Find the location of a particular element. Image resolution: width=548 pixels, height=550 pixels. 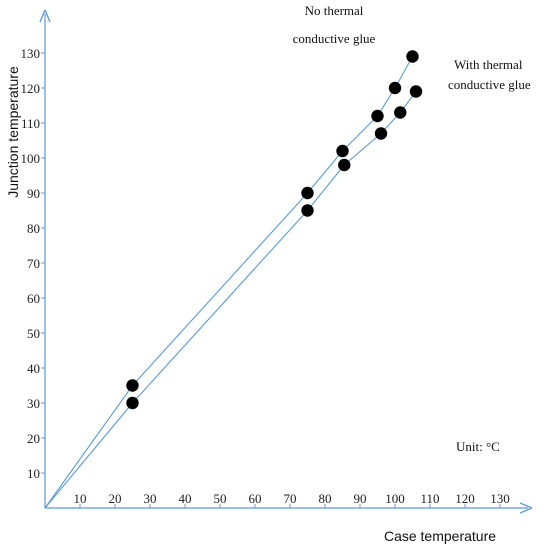

series1-annotation-line2: conductive glue is located at coordinates (334, 38).